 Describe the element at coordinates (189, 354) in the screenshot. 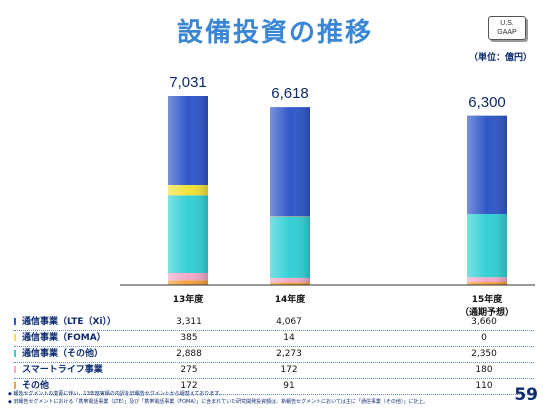

I see `data-label: 2,888` at that location.